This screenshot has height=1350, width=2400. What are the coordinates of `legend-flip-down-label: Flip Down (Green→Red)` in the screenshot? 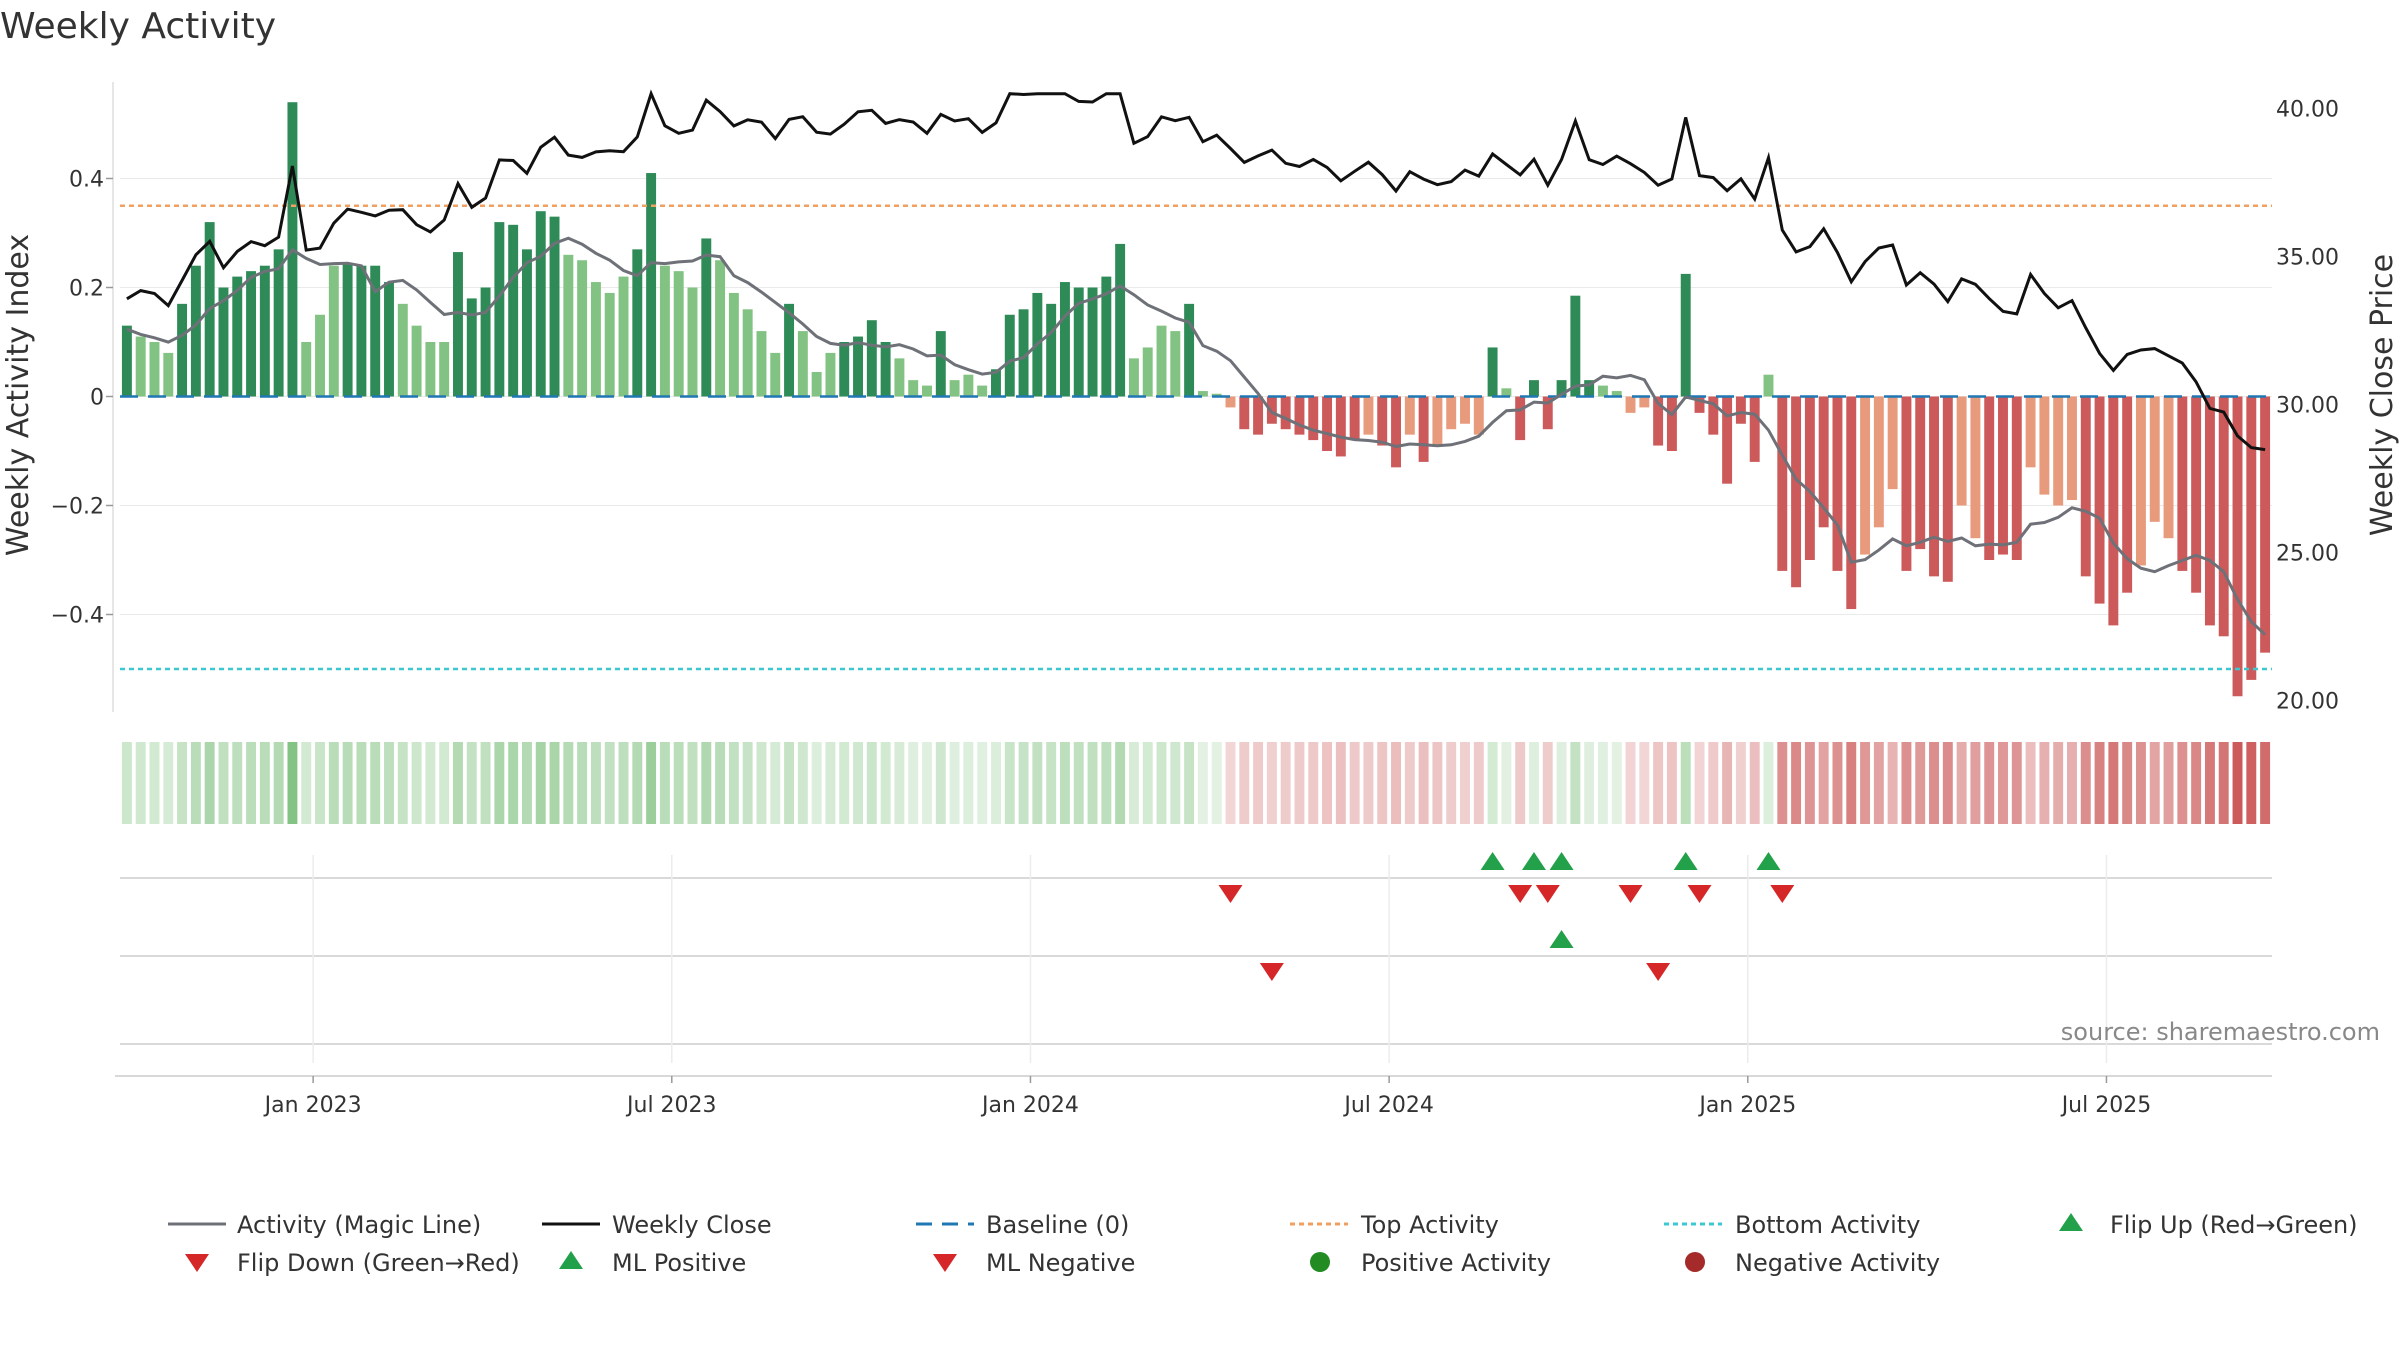 It's located at (378, 1263).